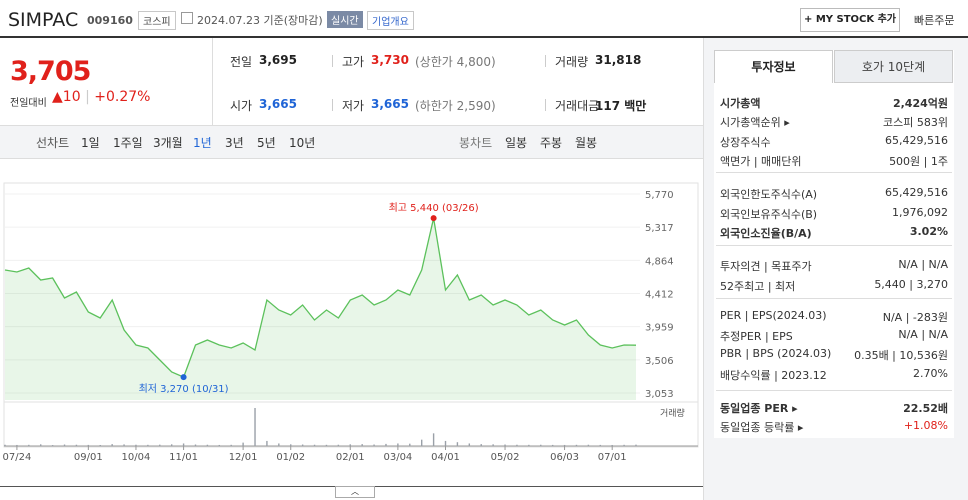  What do you see at coordinates (758, 286) in the screenshot?
I see `invest-label: 52주최고 | 최저` at bounding box center [758, 286].